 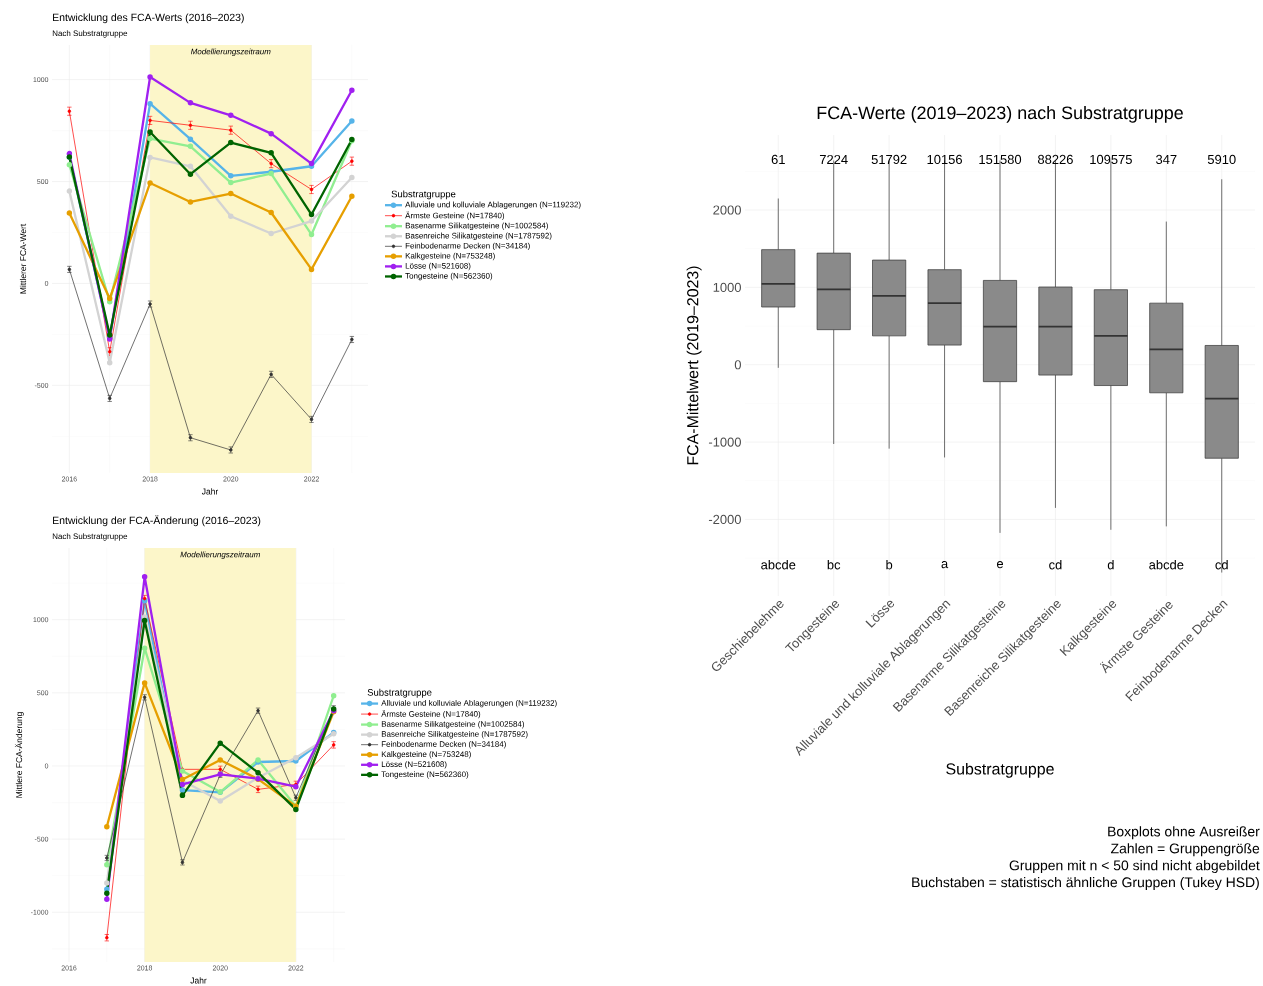 What do you see at coordinates (1110, 564) in the screenshot?
I see `annotation: d` at bounding box center [1110, 564].